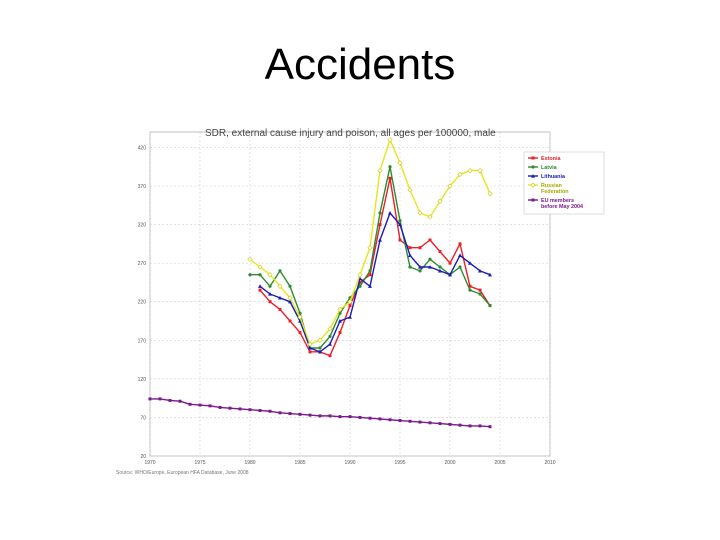 This screenshot has width=720, height=540. I want to click on series-estonia, so click(375, 267).